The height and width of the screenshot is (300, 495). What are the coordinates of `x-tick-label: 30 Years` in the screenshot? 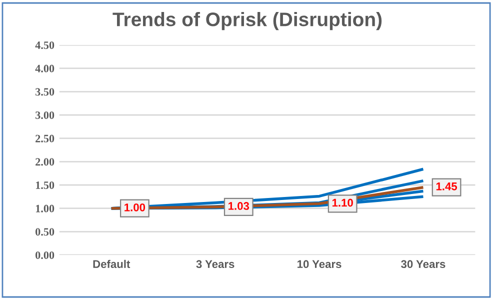 It's located at (423, 264).